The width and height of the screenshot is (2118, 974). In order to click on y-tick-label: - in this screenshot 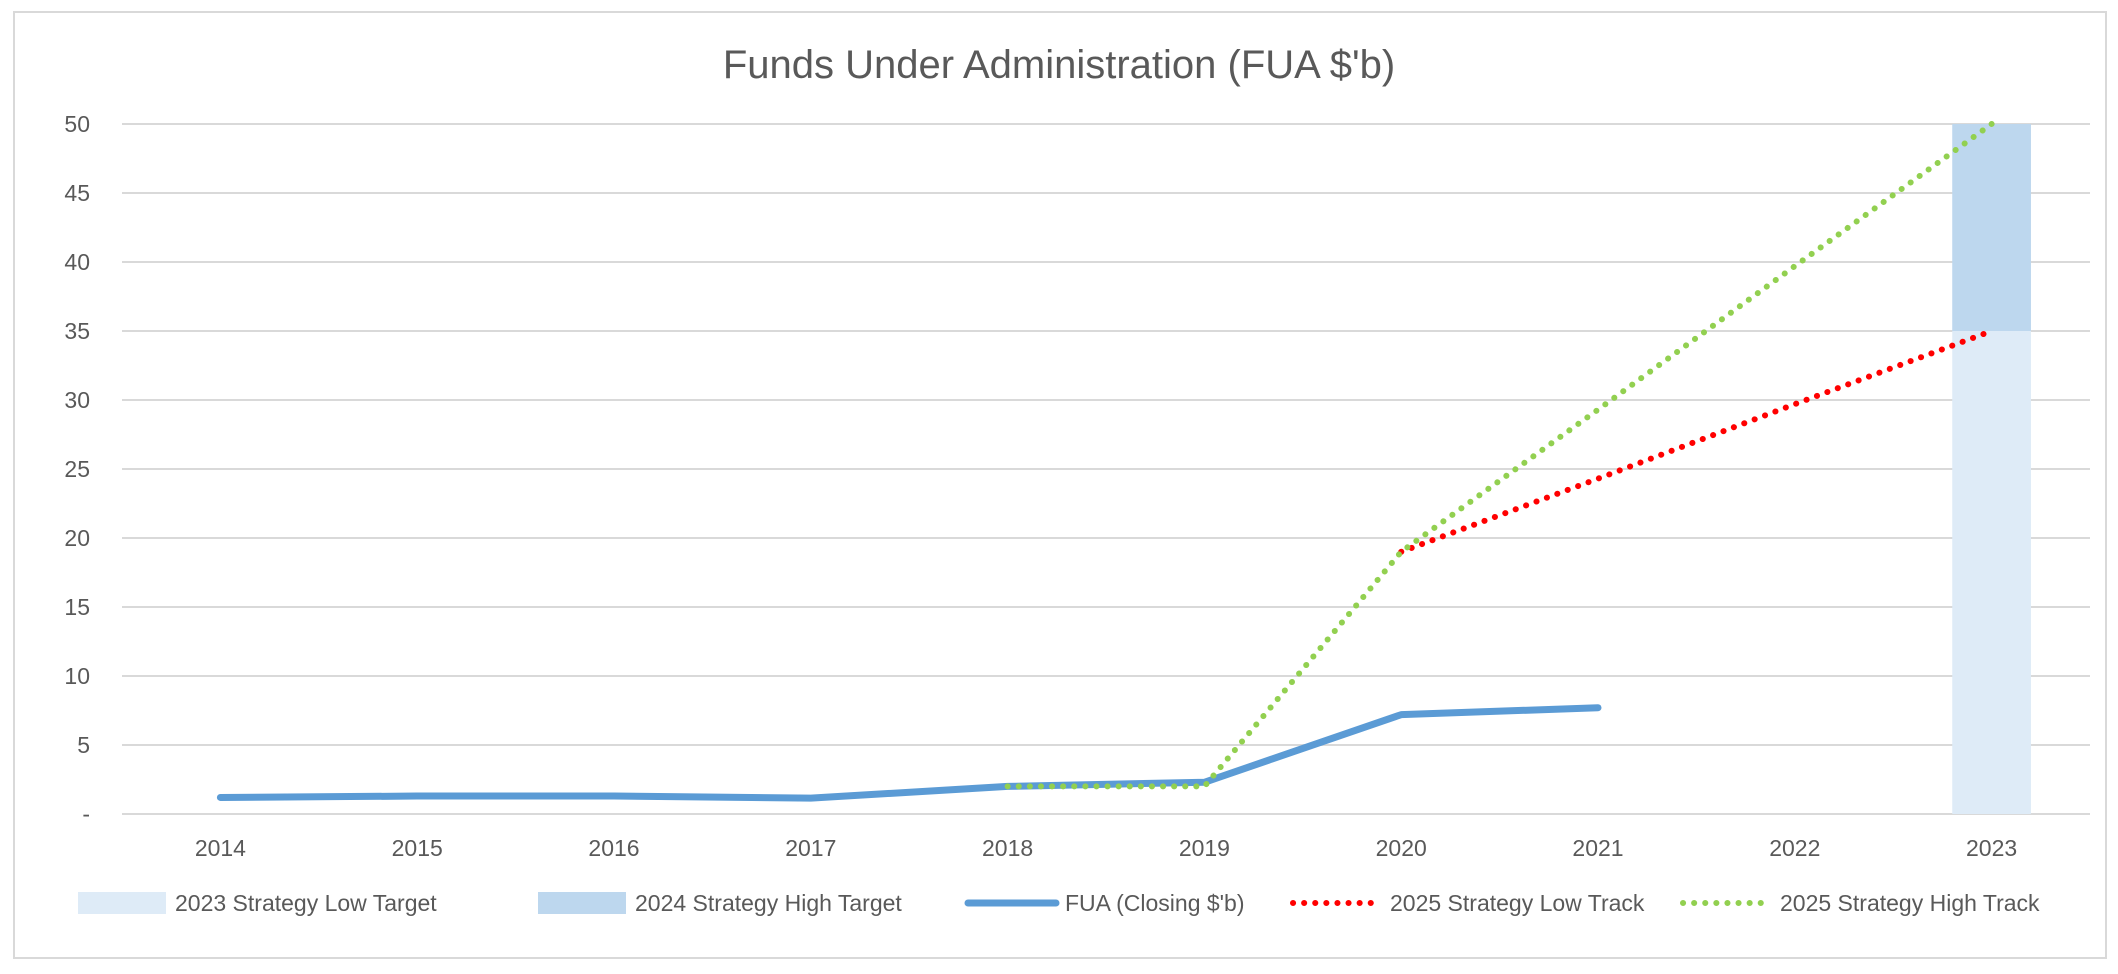, I will do `click(86, 814)`.